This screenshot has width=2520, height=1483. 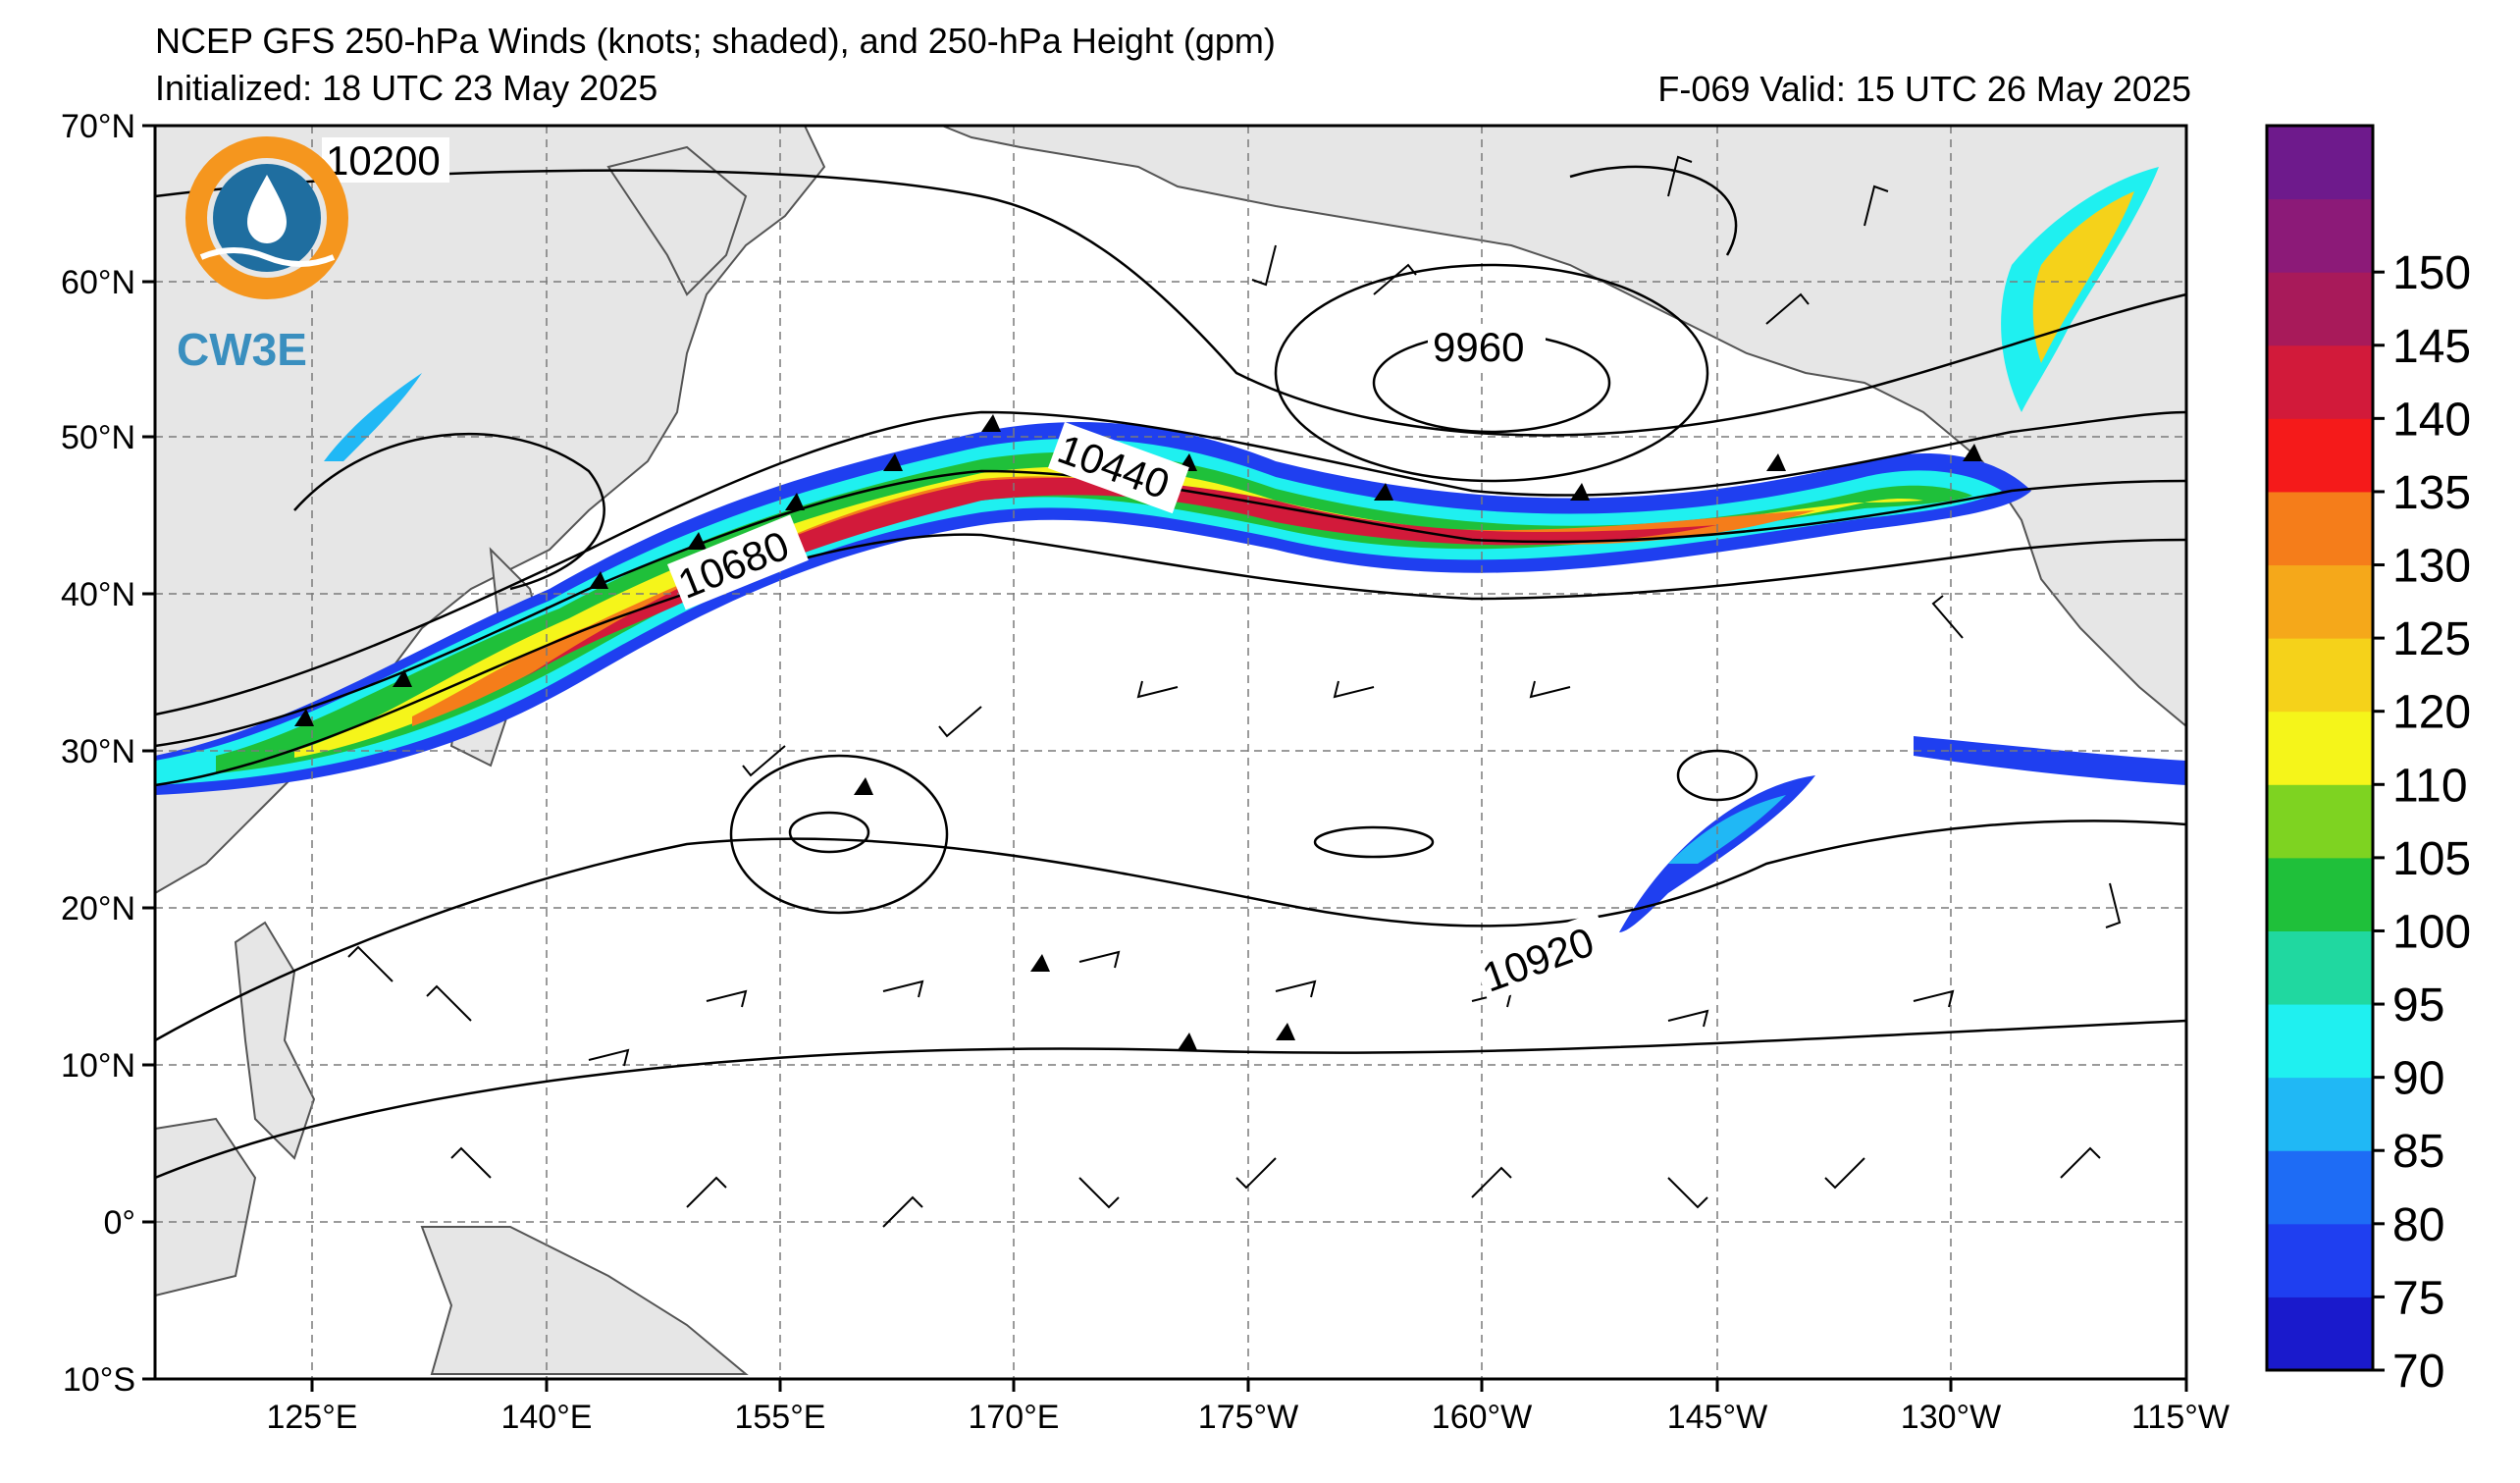 I want to click on lat-label: 20°N, so click(x=98, y=908).